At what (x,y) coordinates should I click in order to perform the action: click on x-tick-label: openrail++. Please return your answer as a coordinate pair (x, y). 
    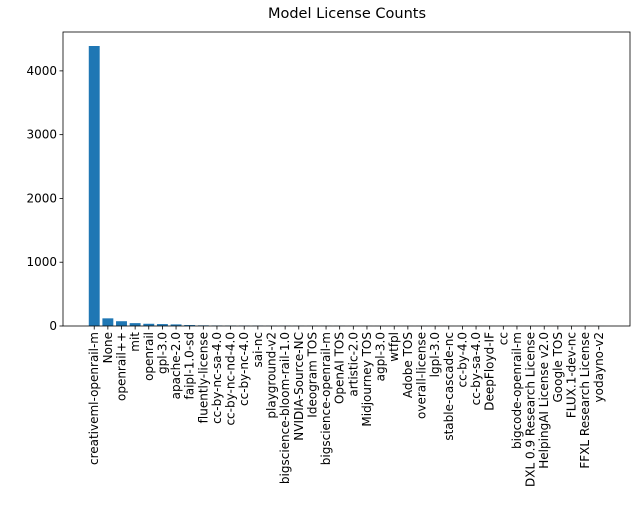
    Looking at the image, I should click on (122, 366).